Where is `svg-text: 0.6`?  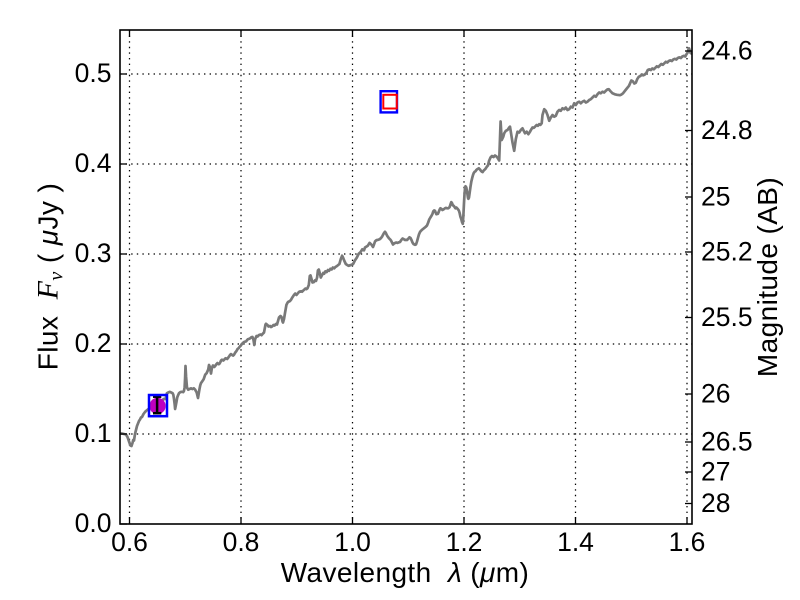
svg-text: 0.6 is located at coordinates (129, 542).